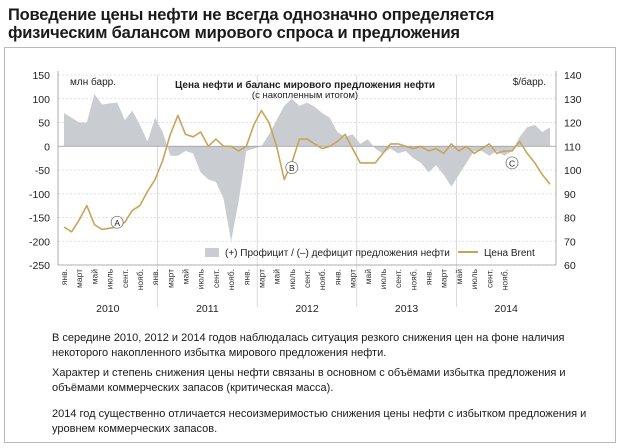 The image size is (620, 448). I want to click on right-axis-unit: $/барр., so click(529, 82).